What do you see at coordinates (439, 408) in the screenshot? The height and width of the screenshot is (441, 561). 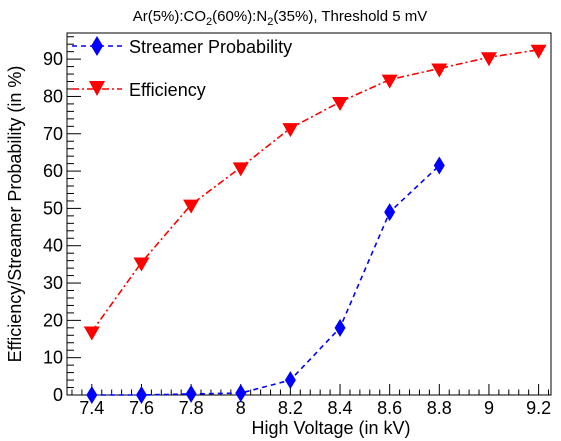 I see `x-tick-label: 8.8` at bounding box center [439, 408].